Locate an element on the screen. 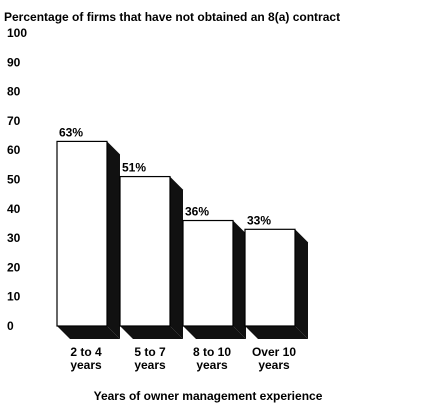 The image size is (427, 405). x-tick-label: 5 to 7 years is located at coordinates (150, 358).